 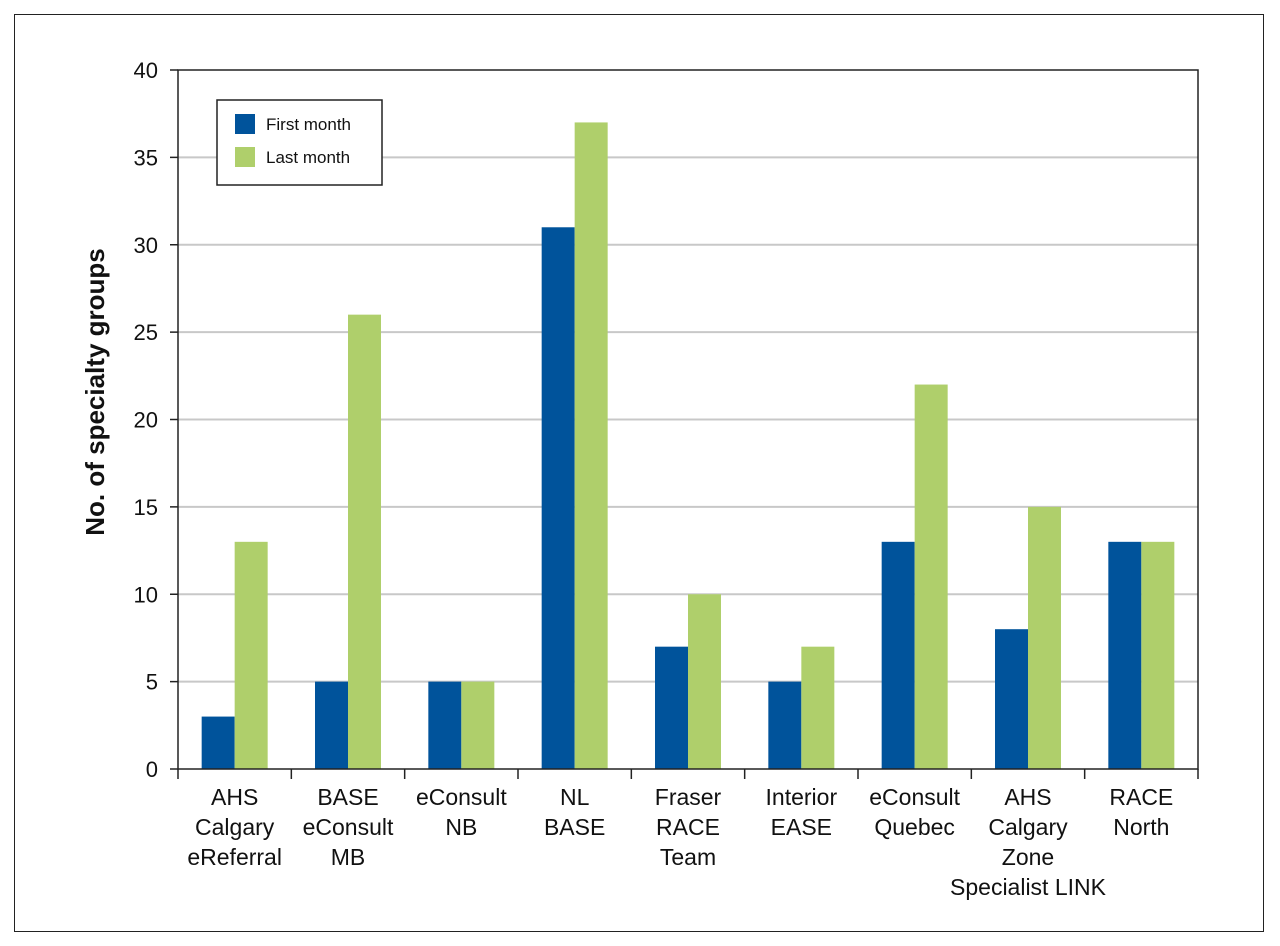 What do you see at coordinates (308, 124) in the screenshot?
I see `legend-label: First month` at bounding box center [308, 124].